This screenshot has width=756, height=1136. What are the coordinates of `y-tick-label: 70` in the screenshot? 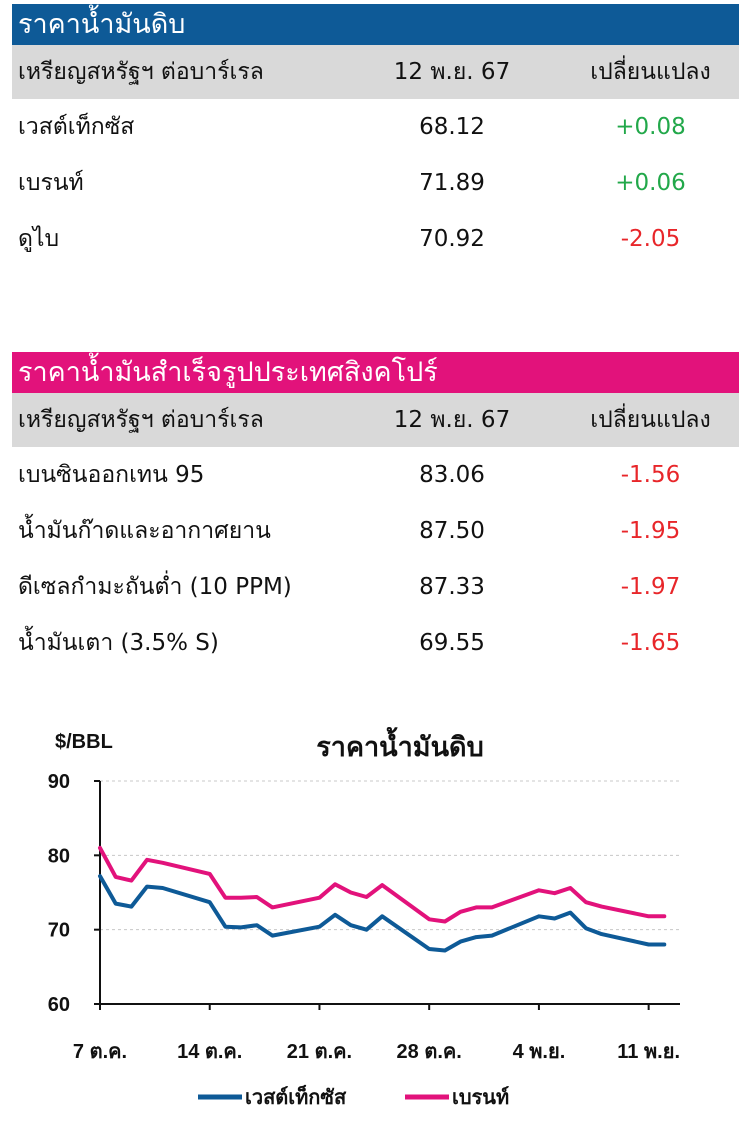 It's located at (59, 931).